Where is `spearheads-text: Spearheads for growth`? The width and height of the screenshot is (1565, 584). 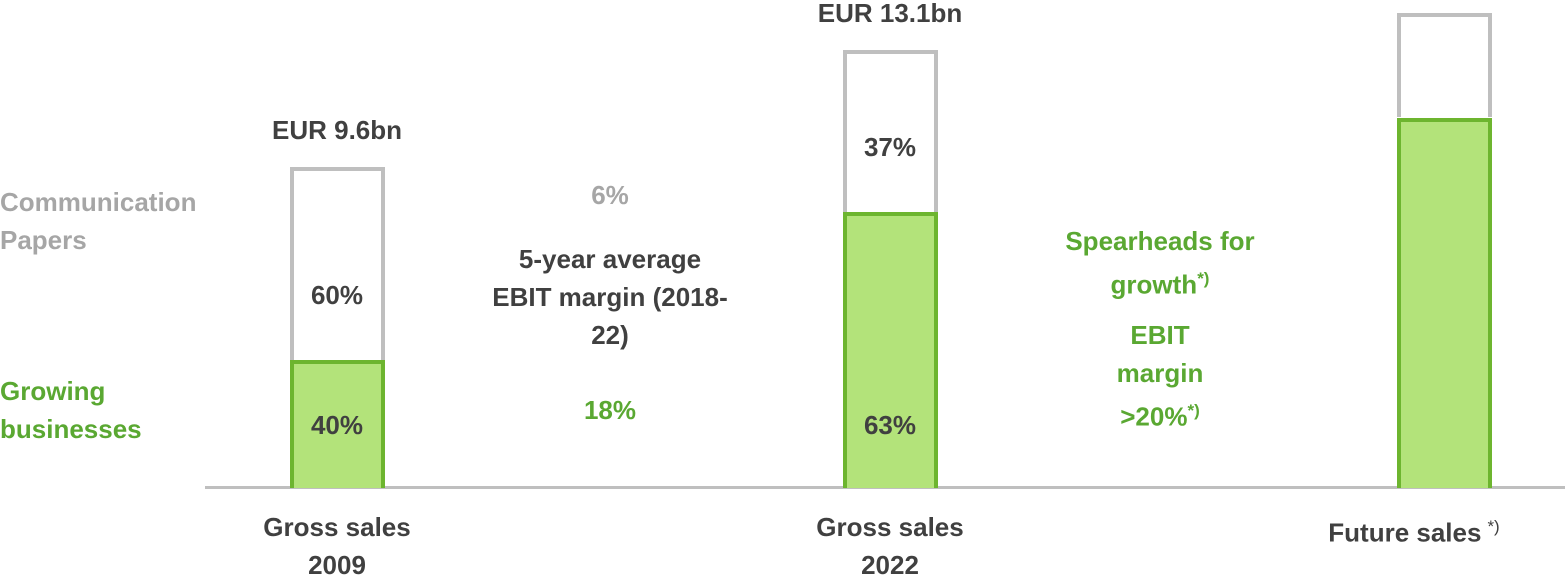
spearheads-text: Spearheads for growth is located at coordinates (1160, 263).